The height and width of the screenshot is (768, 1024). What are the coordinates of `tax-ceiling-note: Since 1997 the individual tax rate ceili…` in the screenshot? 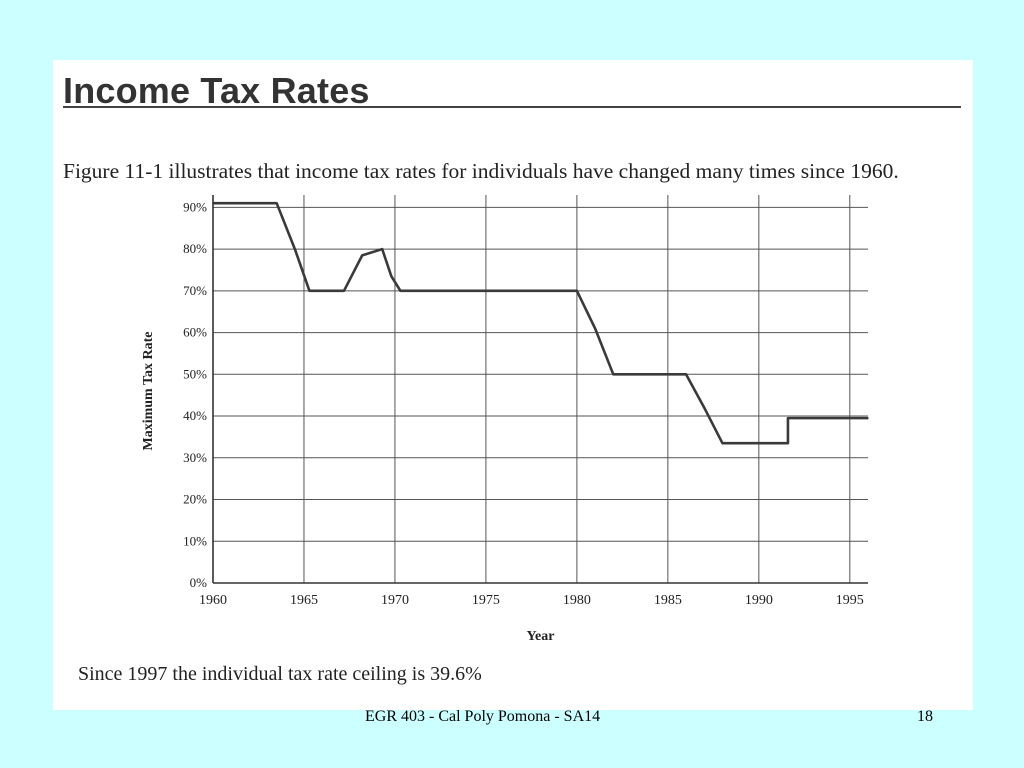 It's located at (280, 674).